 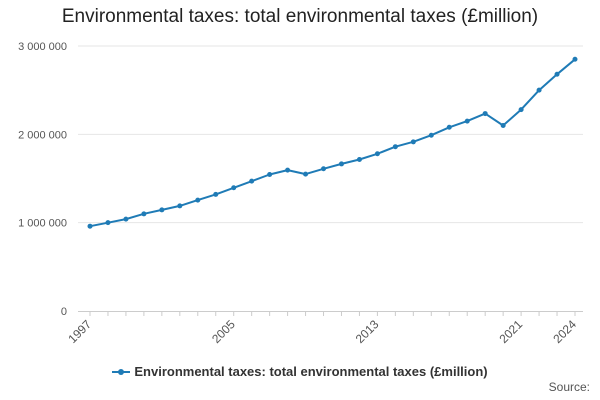 What do you see at coordinates (569, 387) in the screenshot?
I see `source-label: Source:` at bounding box center [569, 387].